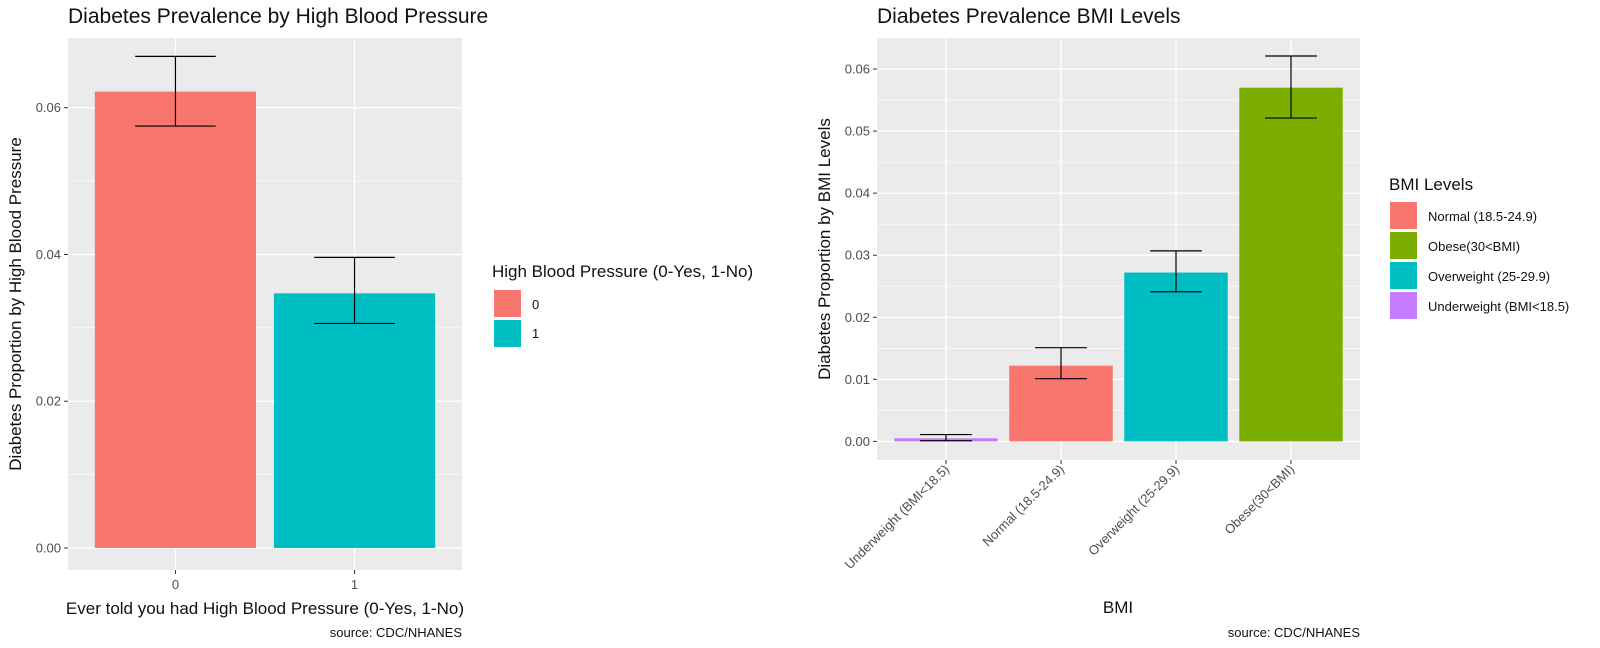 The height and width of the screenshot is (648, 1600). I want to click on chart-hbp-error-bars, so click(265, 190).